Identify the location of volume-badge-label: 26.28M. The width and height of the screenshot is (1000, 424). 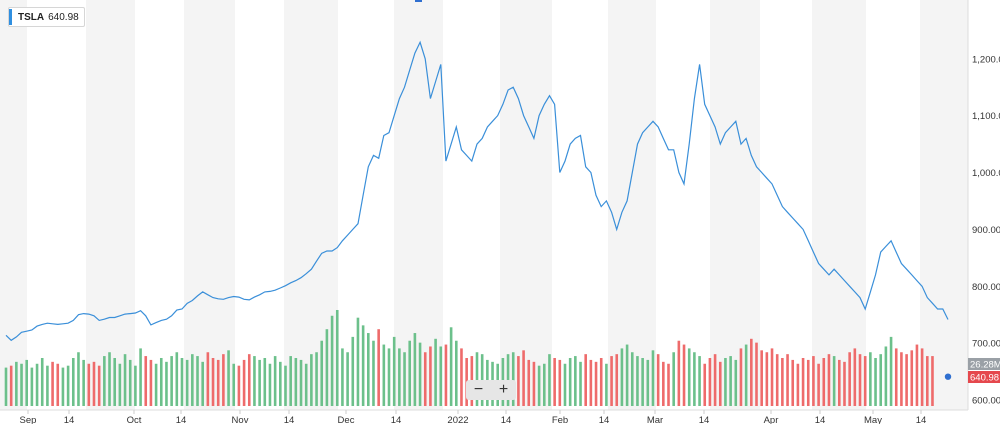
(985, 365).